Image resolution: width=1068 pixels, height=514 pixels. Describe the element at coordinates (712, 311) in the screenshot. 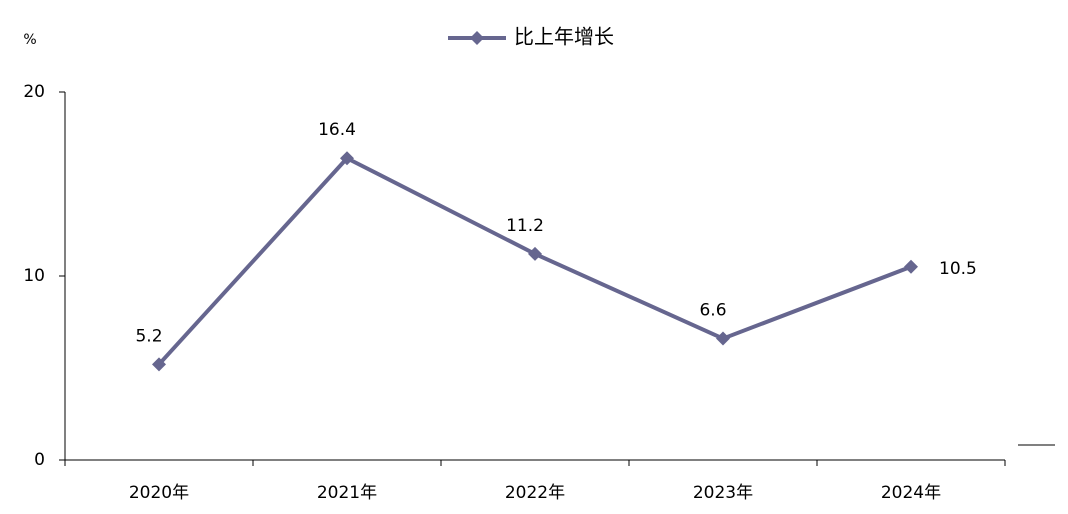

I see `data-label: 6.6` at that location.